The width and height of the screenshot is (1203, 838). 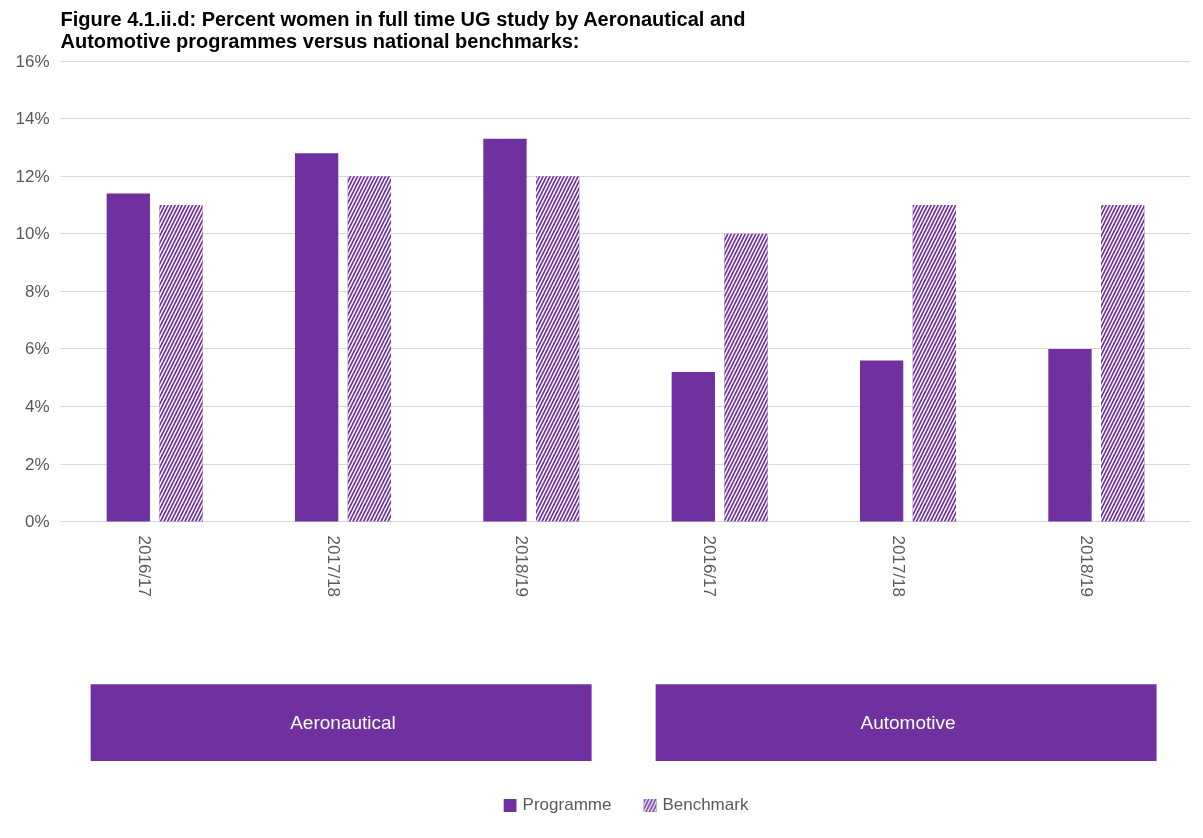 What do you see at coordinates (32, 119) in the screenshot?
I see `y-tick-label: 14%` at bounding box center [32, 119].